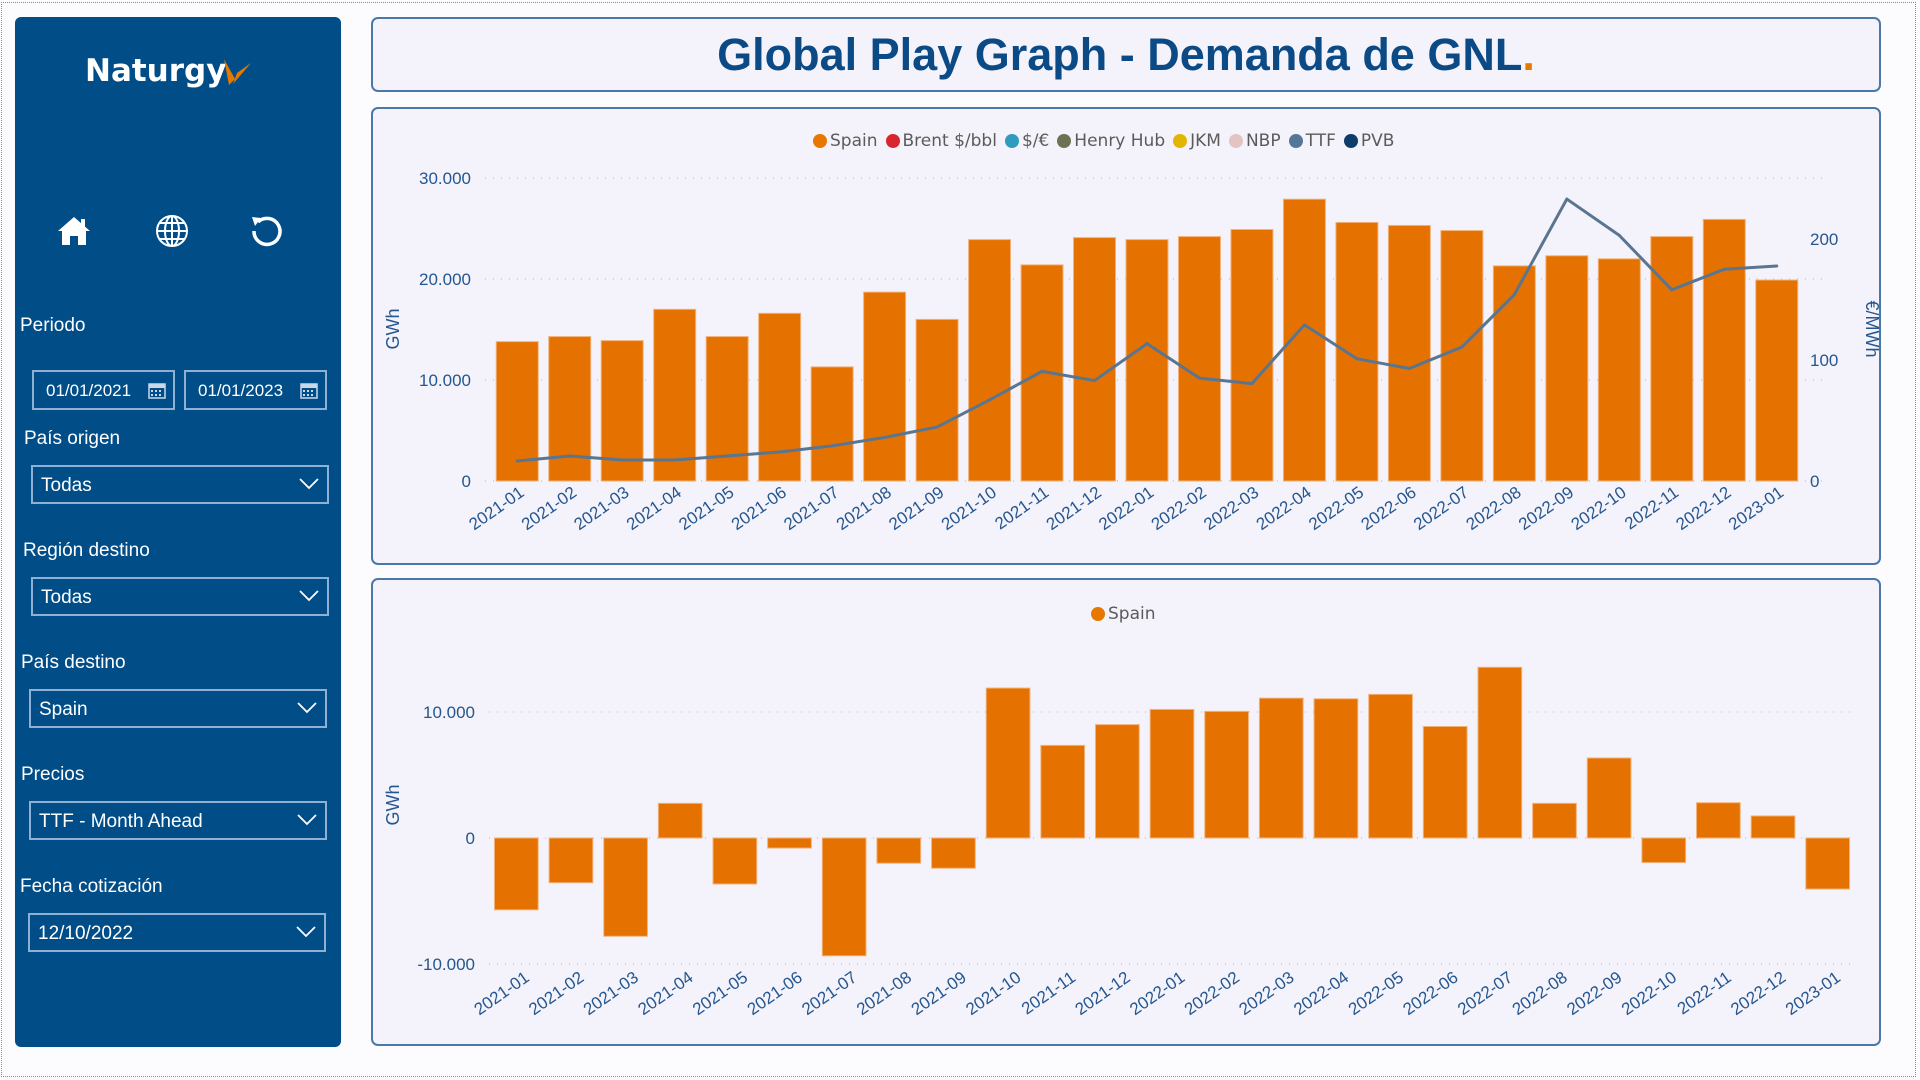  Describe the element at coordinates (1157, 993) in the screenshot. I see `x-tick-label: 2022-01` at that location.